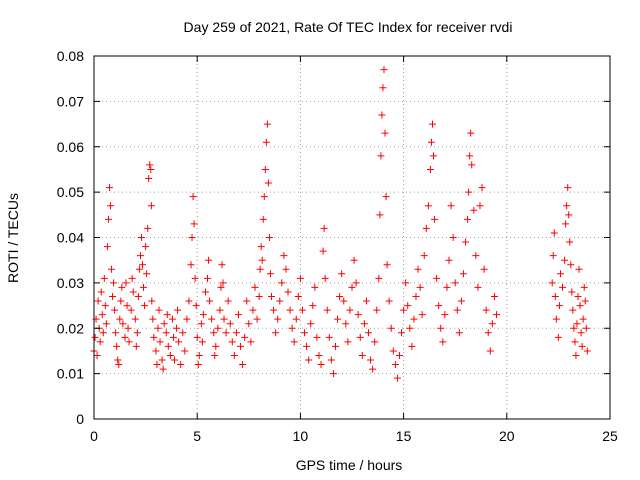 This screenshot has width=640, height=480. I want to click on y-tick-label: 0.06, so click(70, 147).